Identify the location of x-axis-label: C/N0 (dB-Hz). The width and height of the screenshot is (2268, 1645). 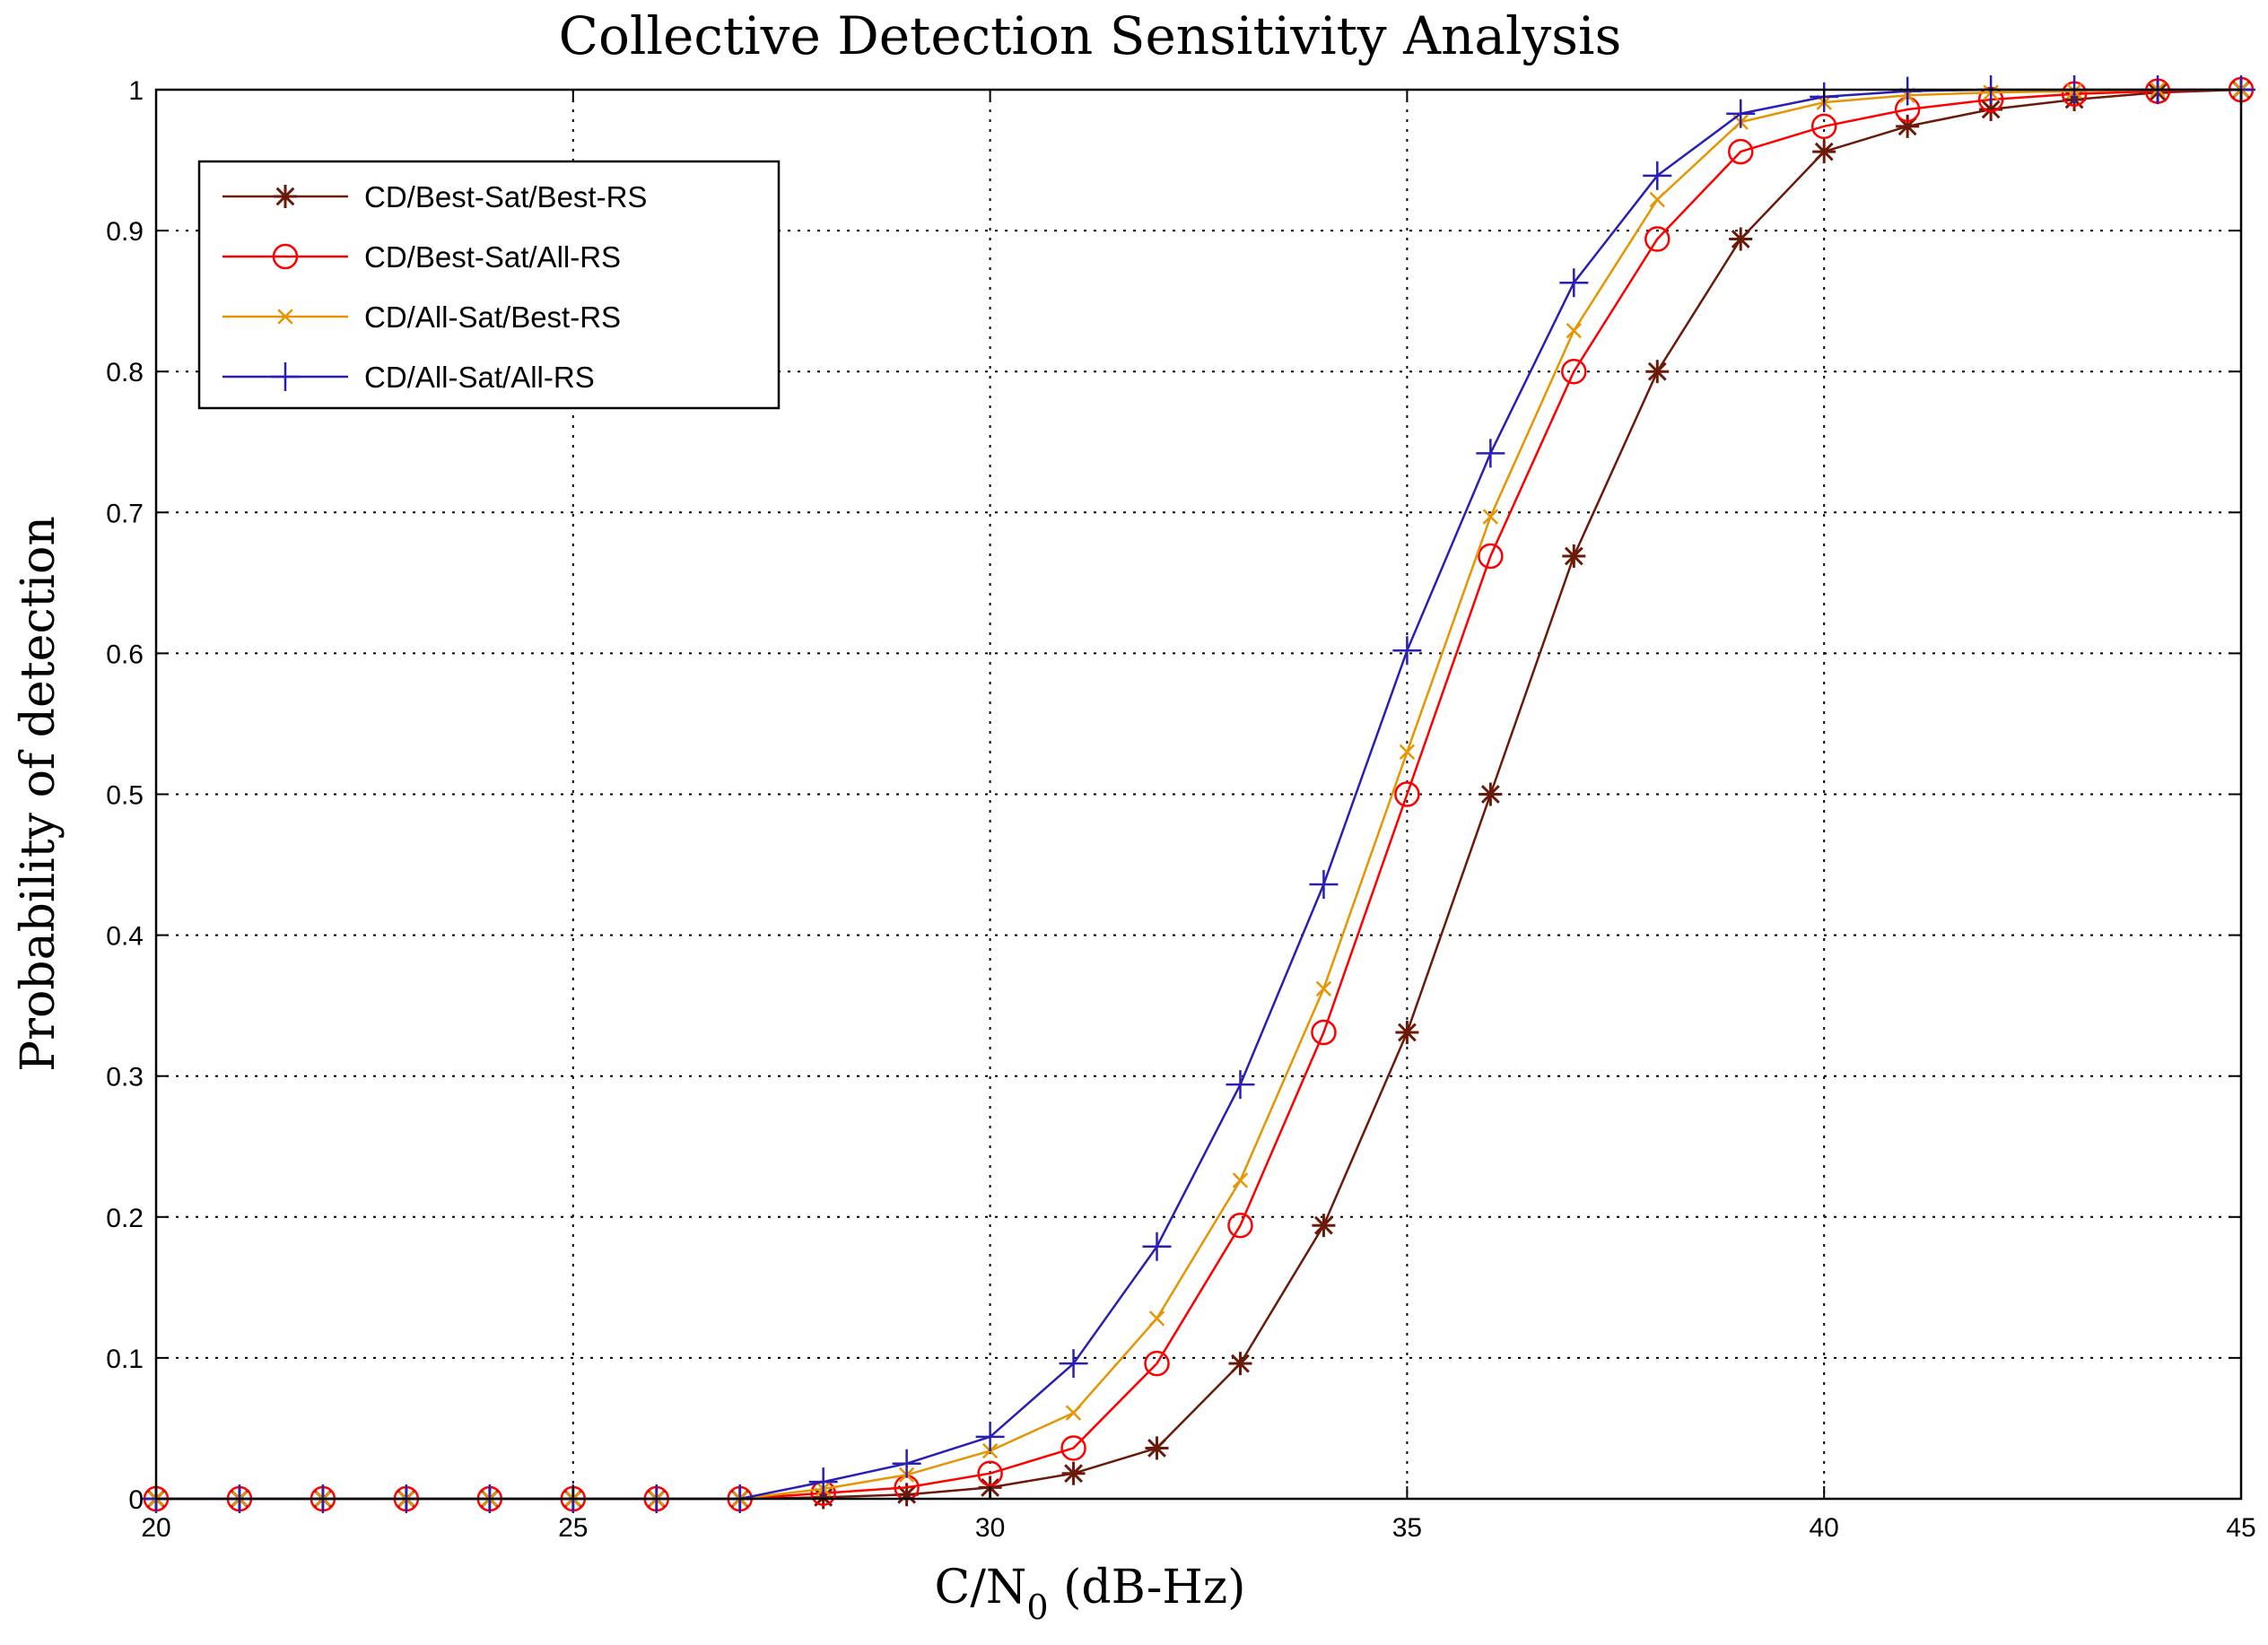
(1090, 1594).